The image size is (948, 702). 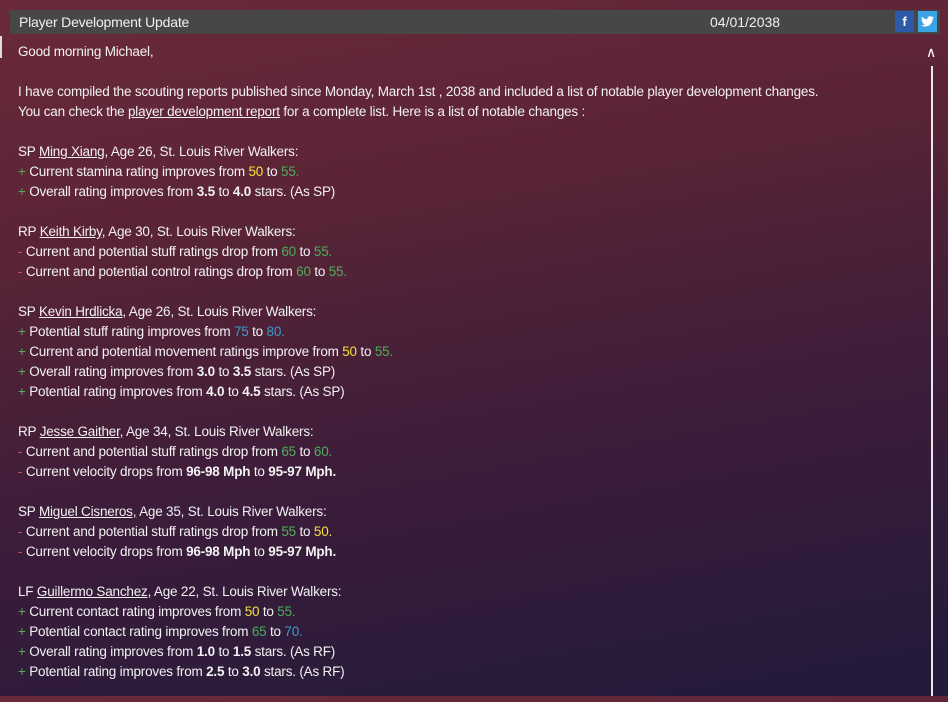 I want to click on scrollbar, so click(x=932, y=381).